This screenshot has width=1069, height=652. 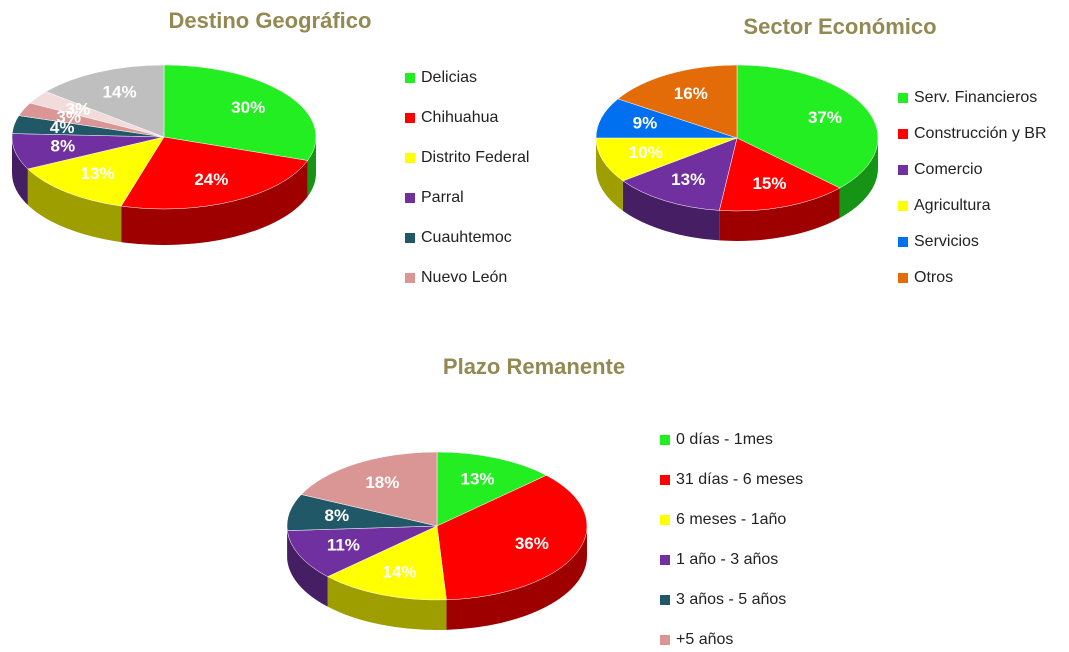 I want to click on legend-label: 1 año - 3 años, so click(x=727, y=559).